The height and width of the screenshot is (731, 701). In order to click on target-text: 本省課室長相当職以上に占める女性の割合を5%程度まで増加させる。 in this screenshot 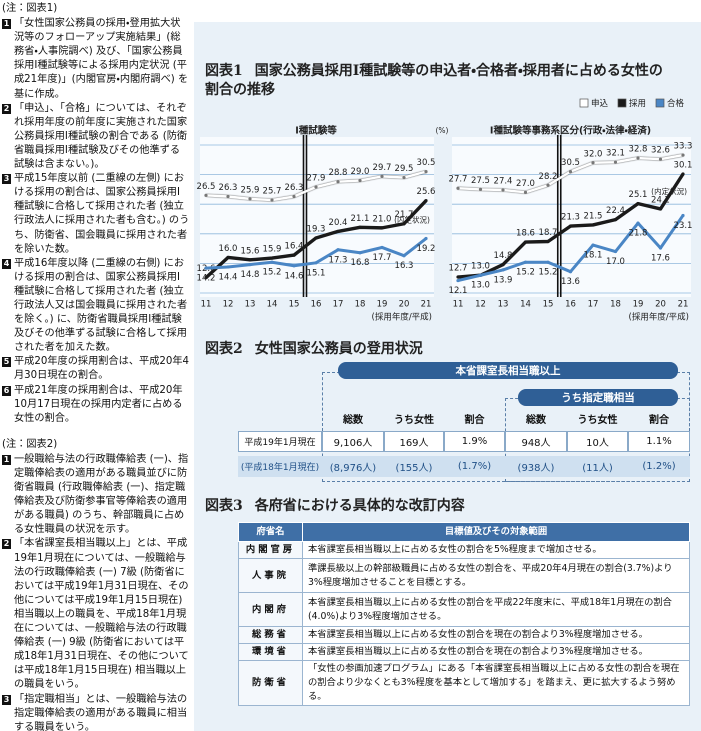, I will do `click(496, 550)`.